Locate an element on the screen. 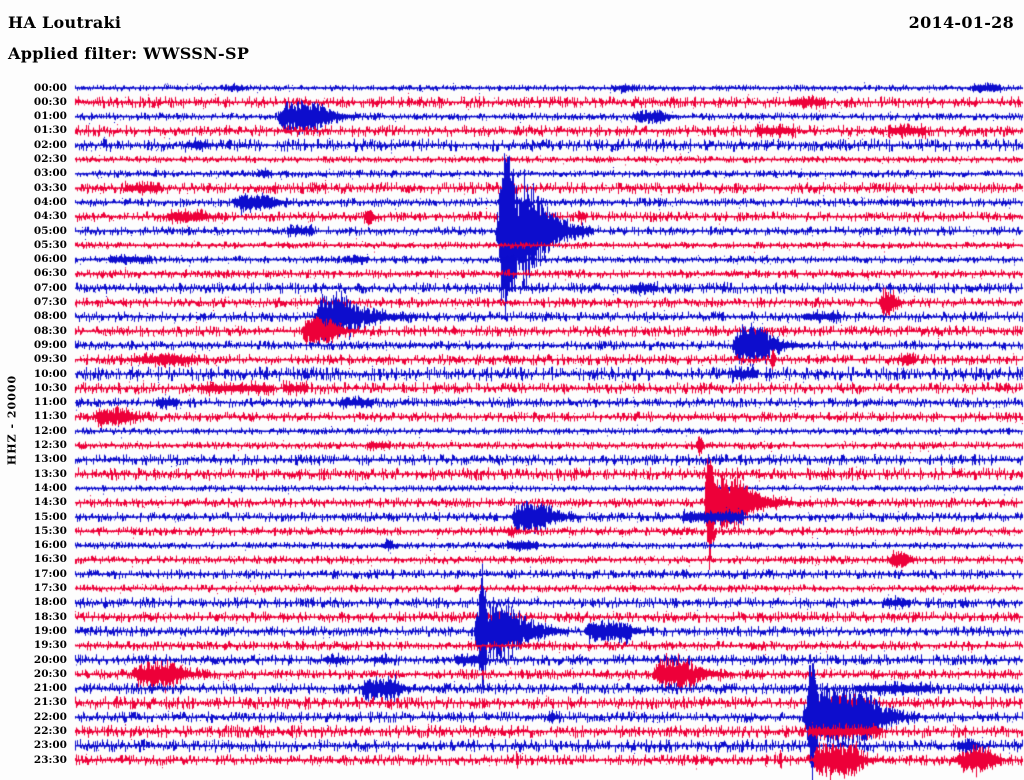 The height and width of the screenshot is (780, 1024). time-label: 06:30 is located at coordinates (50, 273).